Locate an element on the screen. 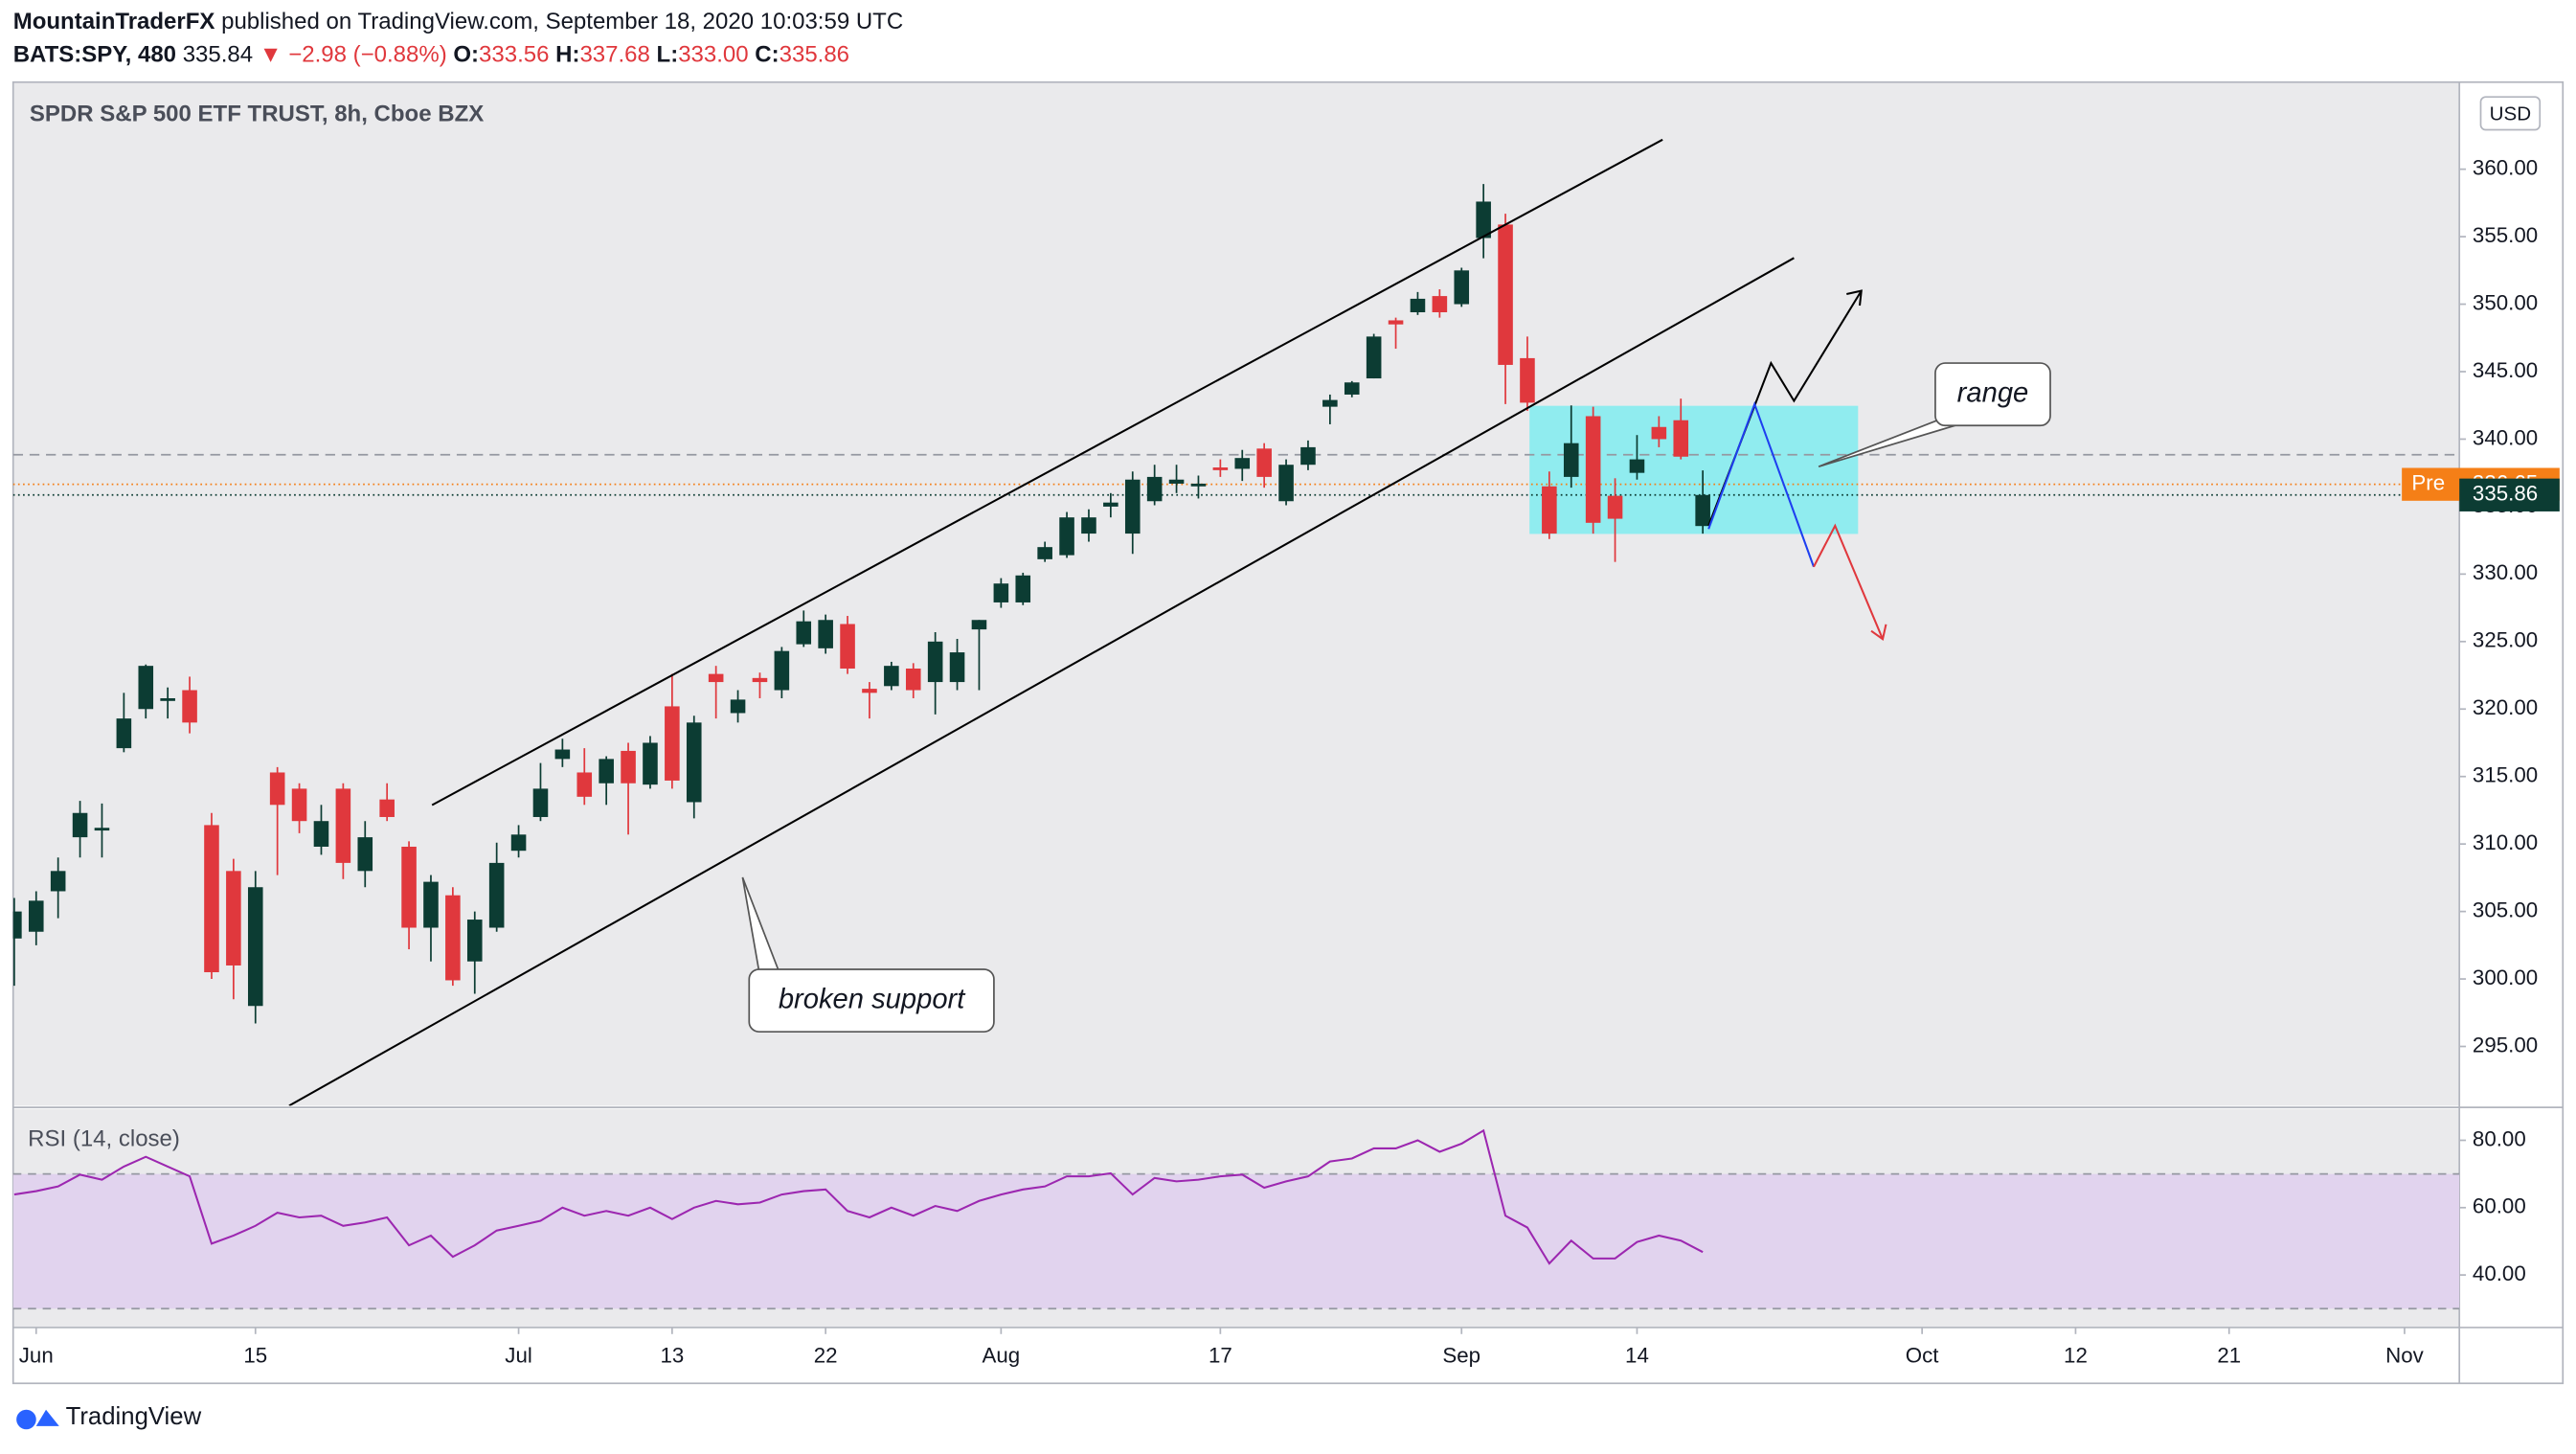  currency-box is located at coordinates (2510, 114).